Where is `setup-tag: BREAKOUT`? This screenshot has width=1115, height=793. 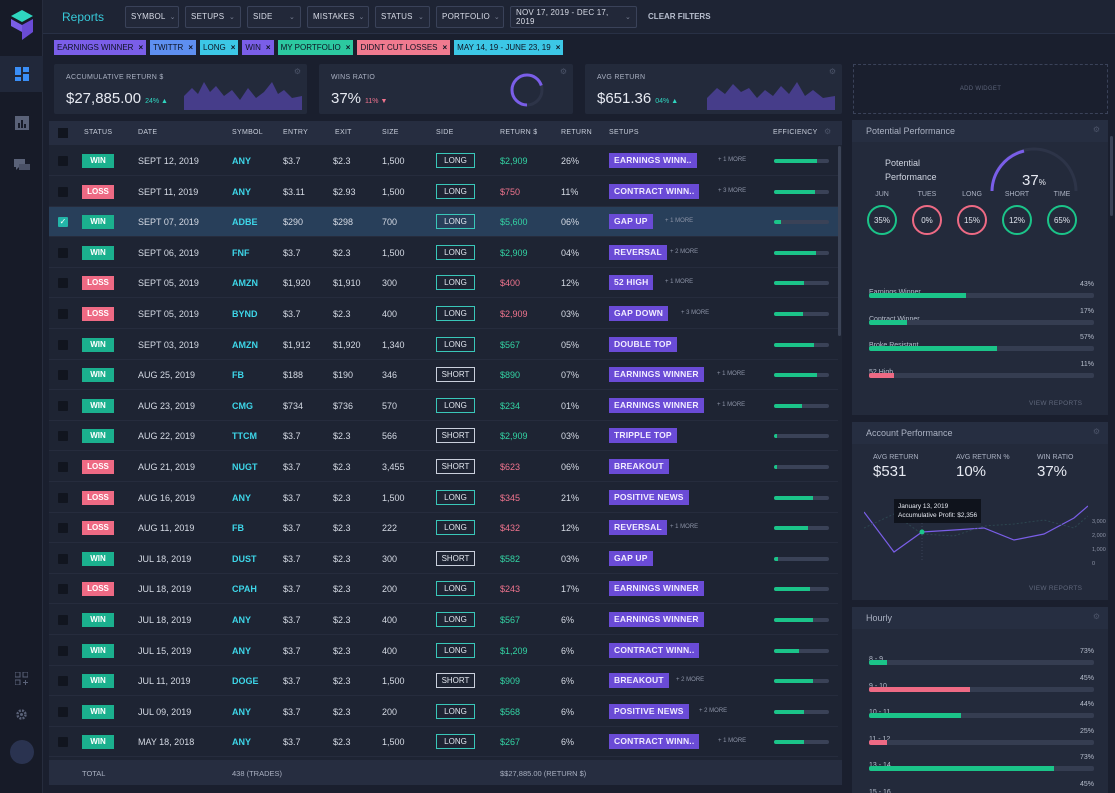 setup-tag: BREAKOUT is located at coordinates (639, 681).